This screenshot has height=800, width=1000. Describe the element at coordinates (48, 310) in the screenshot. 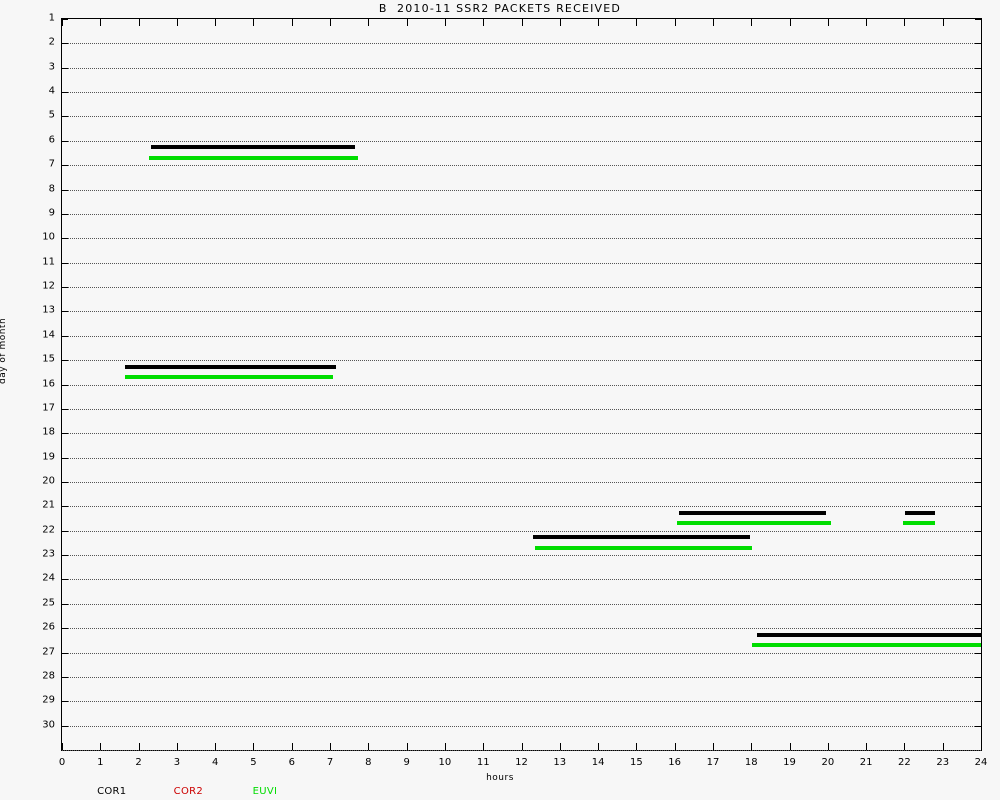

I see `y-axis-tick-label: 13` at that location.